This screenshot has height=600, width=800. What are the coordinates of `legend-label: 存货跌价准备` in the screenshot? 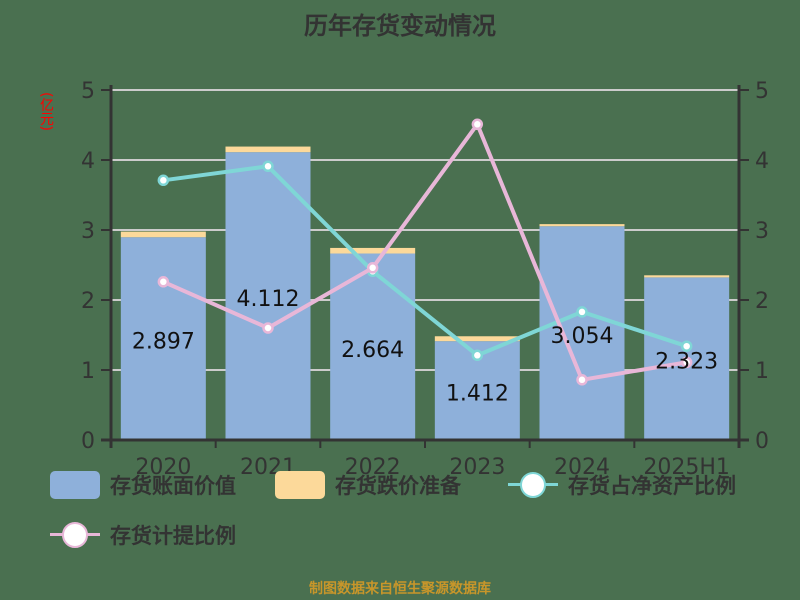 It's located at (398, 486).